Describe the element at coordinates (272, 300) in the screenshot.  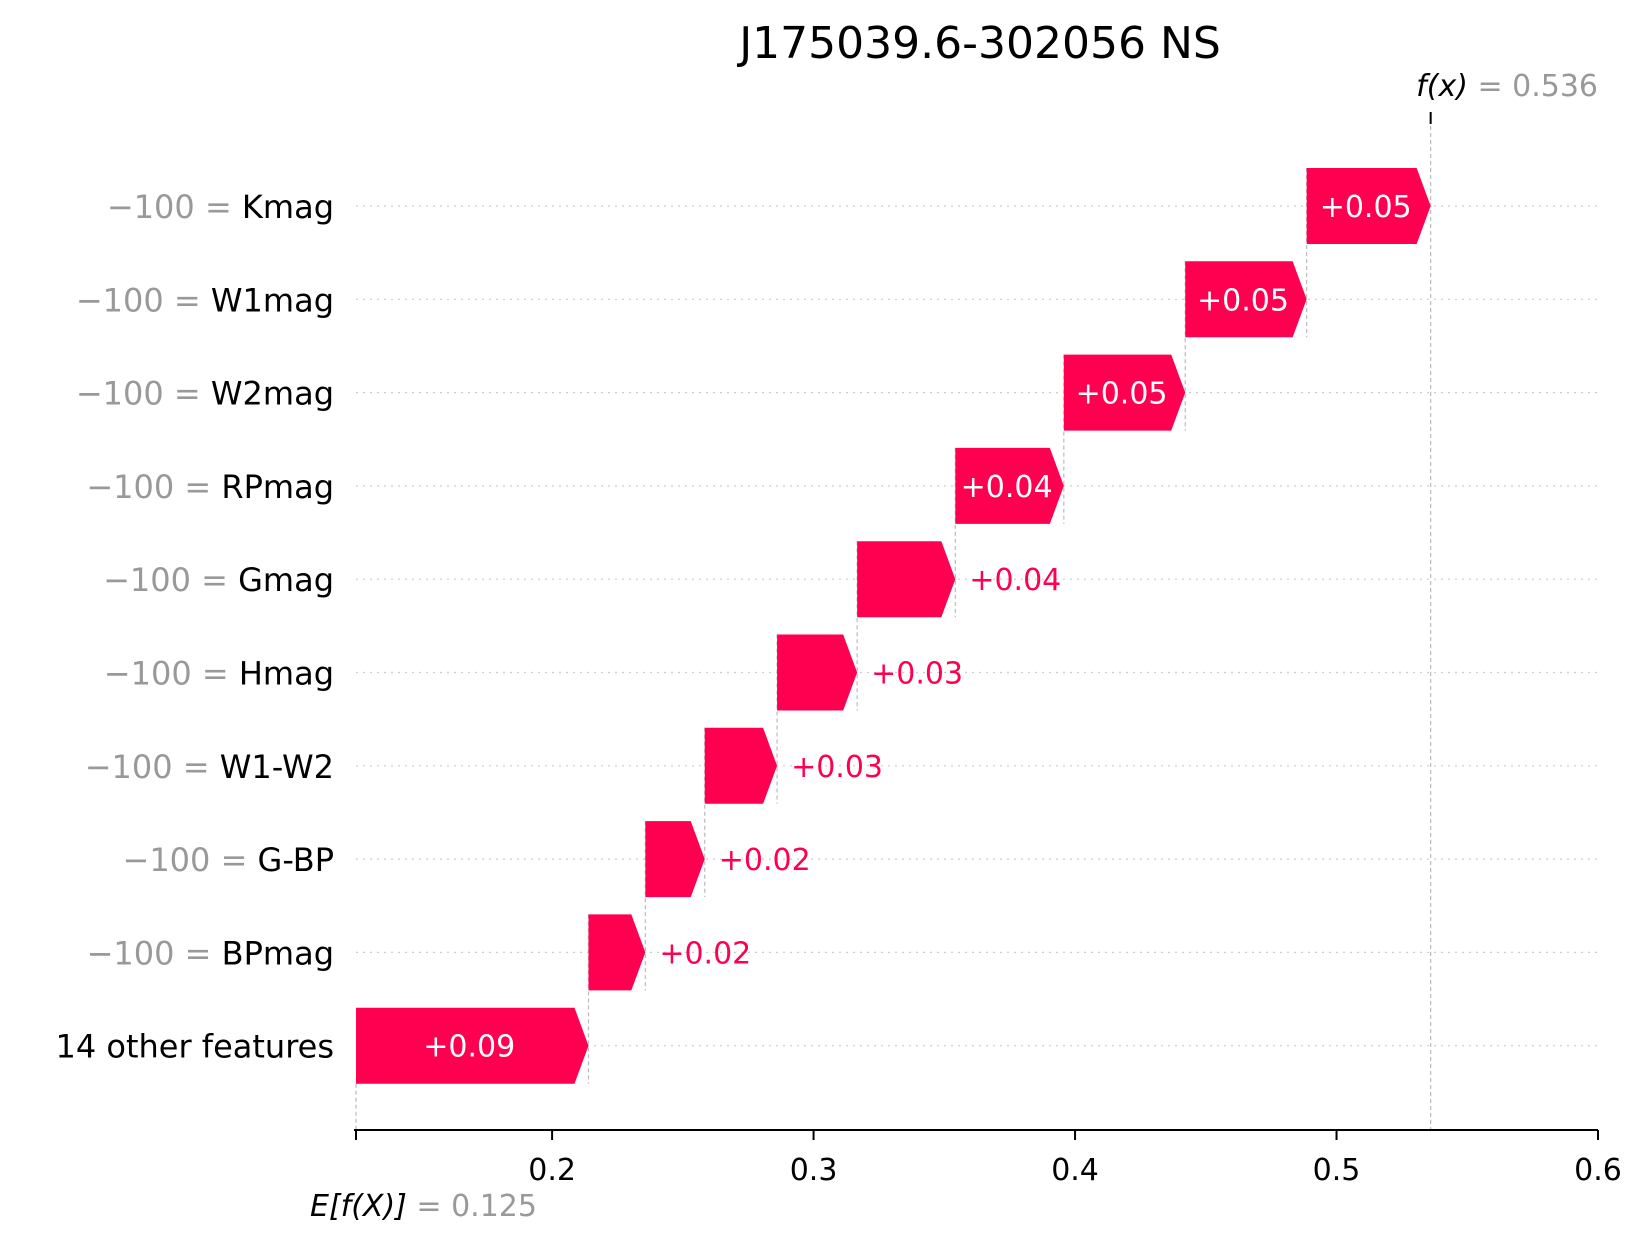
I see `feature-name: W1mag` at that location.